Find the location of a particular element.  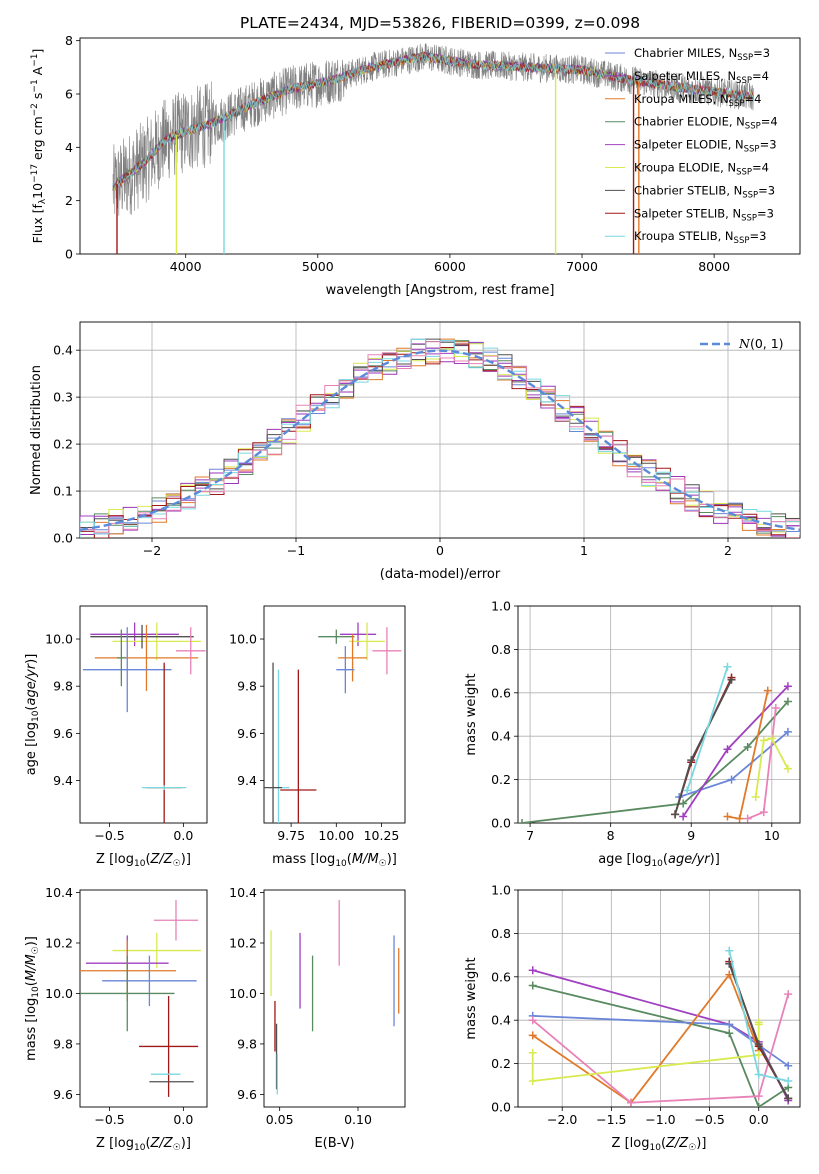

y-tick-label: 6 is located at coordinates (69, 94).